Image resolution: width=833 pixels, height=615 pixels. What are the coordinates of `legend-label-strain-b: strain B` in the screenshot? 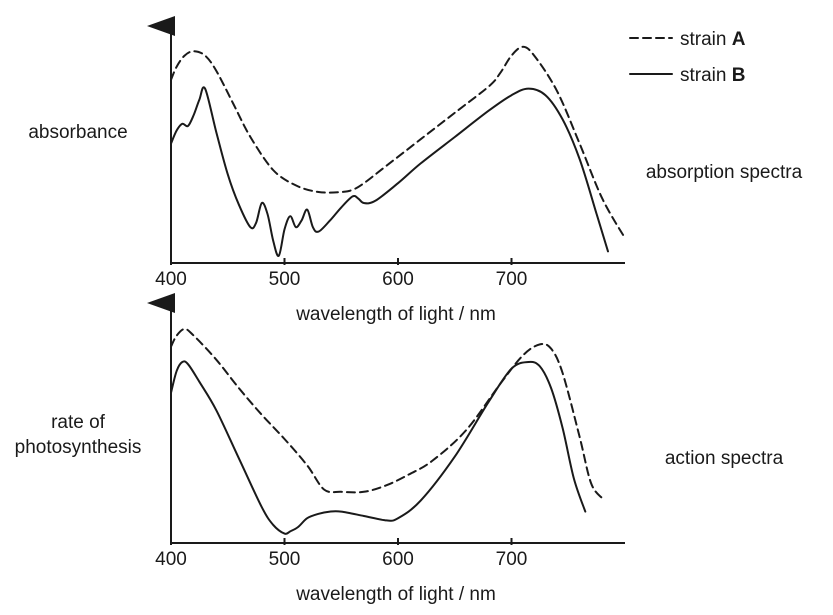 It's located at (712, 75).